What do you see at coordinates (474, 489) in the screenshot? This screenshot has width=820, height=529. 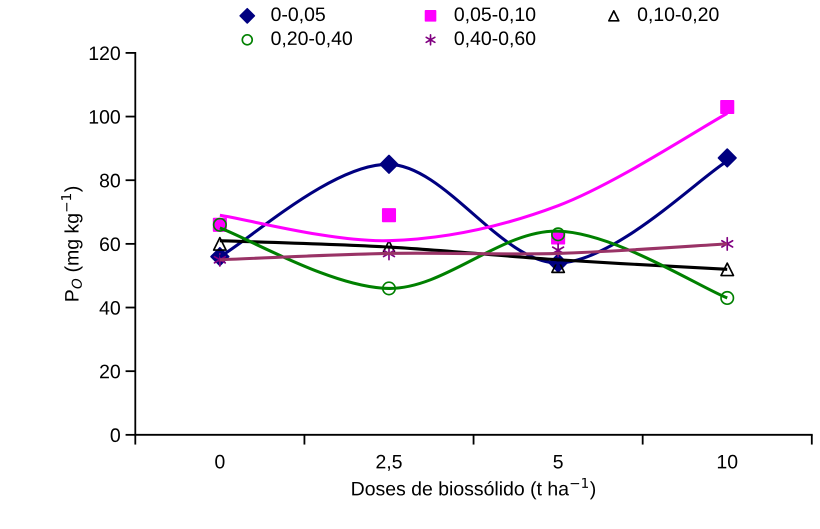 I see `x-axis-title: Doses de biossólido (t ha$^{−1}$)` at bounding box center [474, 489].